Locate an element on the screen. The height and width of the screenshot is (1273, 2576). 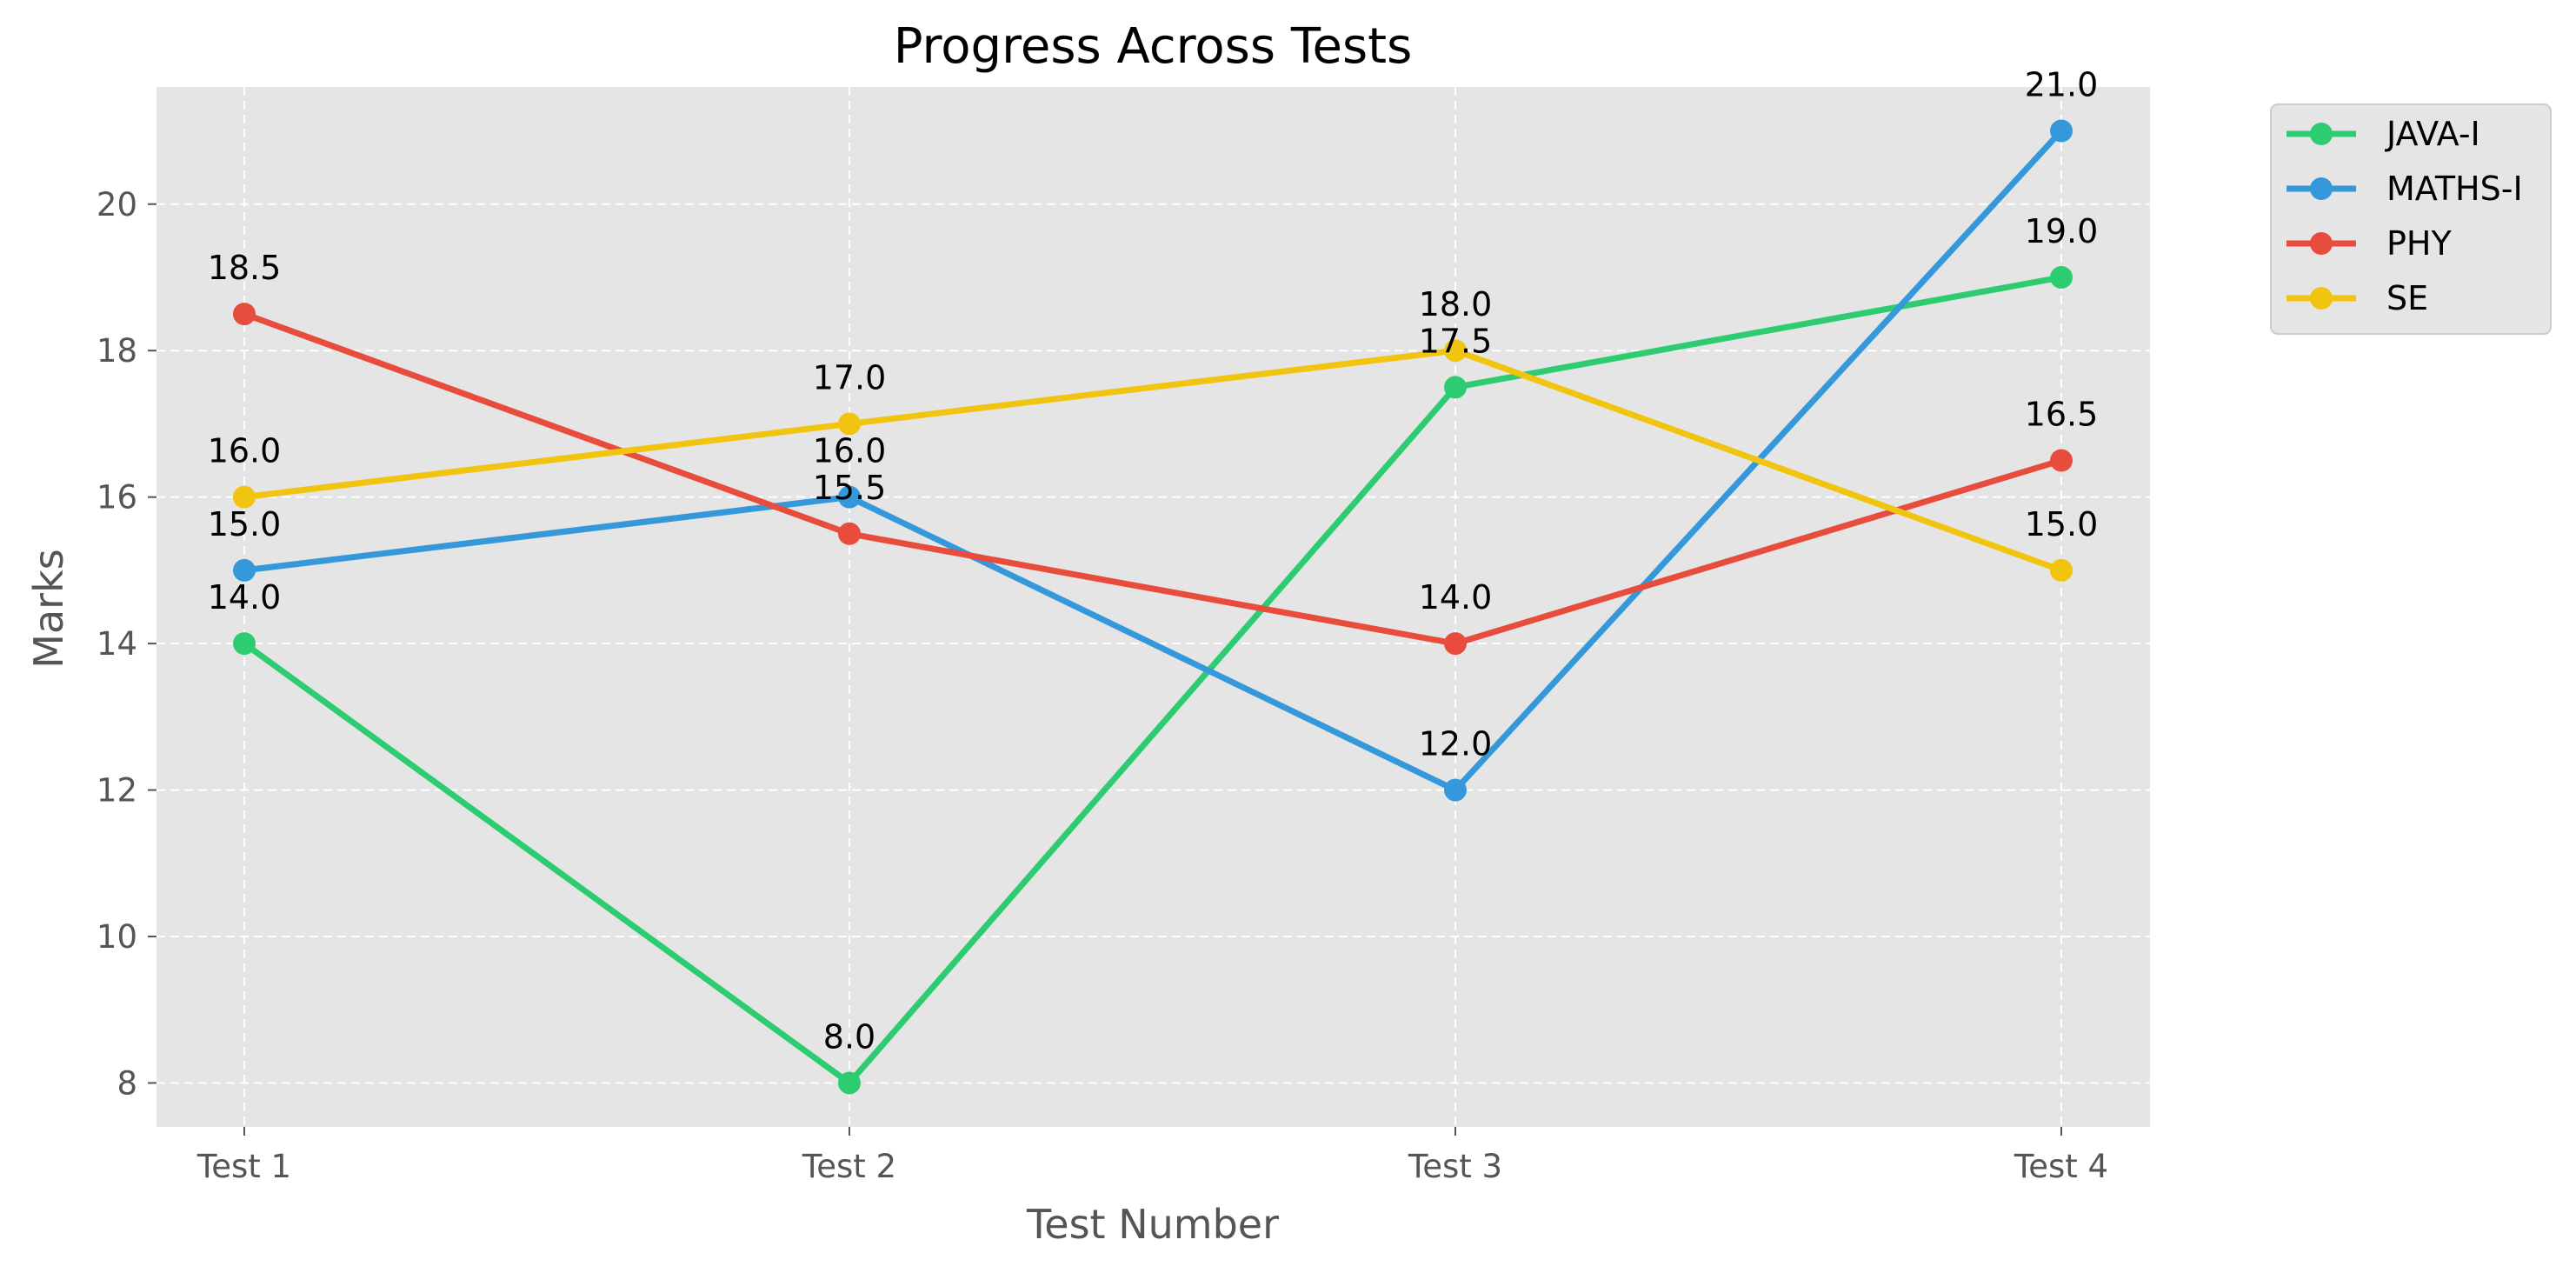
y-tick-label: 18 is located at coordinates (117, 351).